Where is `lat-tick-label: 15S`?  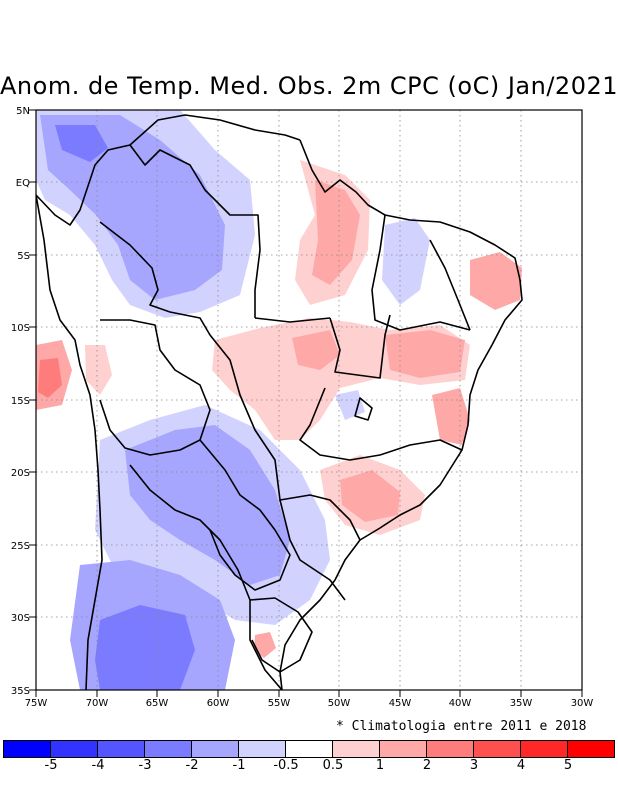 lat-tick-label: 15S is located at coordinates (20, 401).